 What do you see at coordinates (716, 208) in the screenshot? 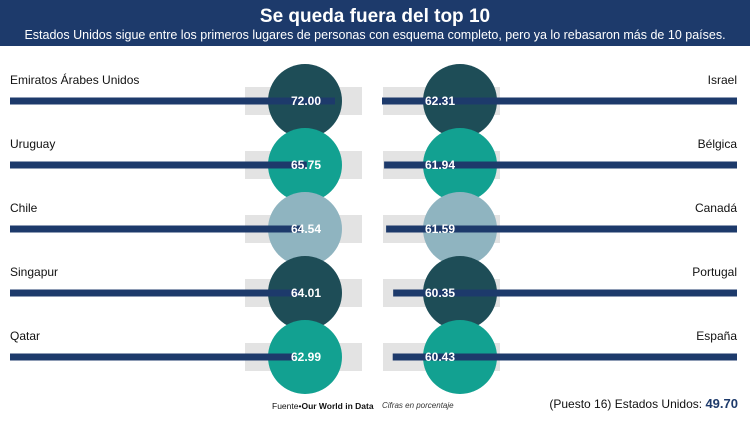
I see `country-label: Canadá` at bounding box center [716, 208].